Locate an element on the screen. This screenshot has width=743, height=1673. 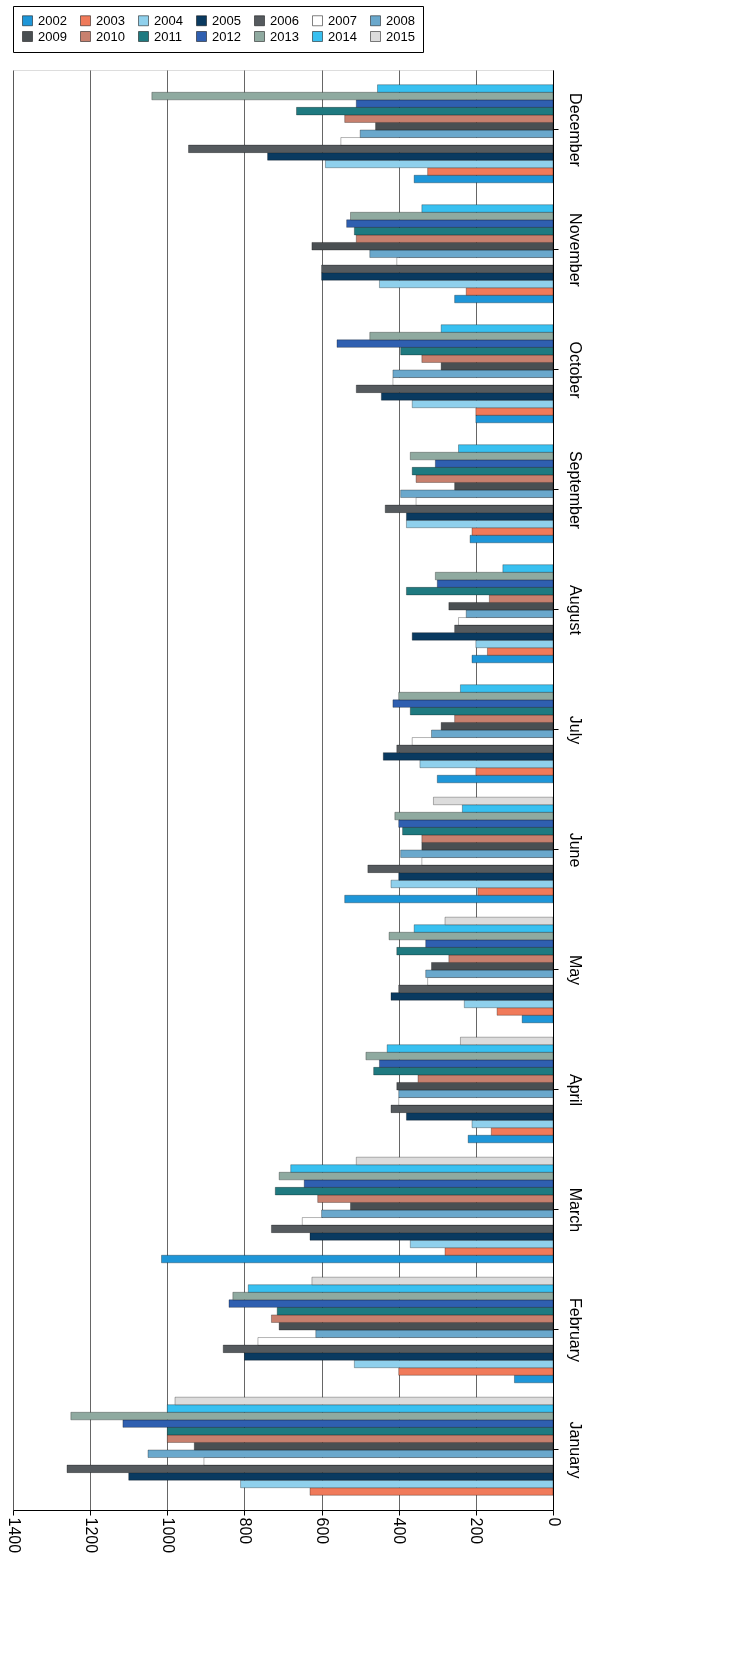
legend-label: 2006 is located at coordinates (284, 20).